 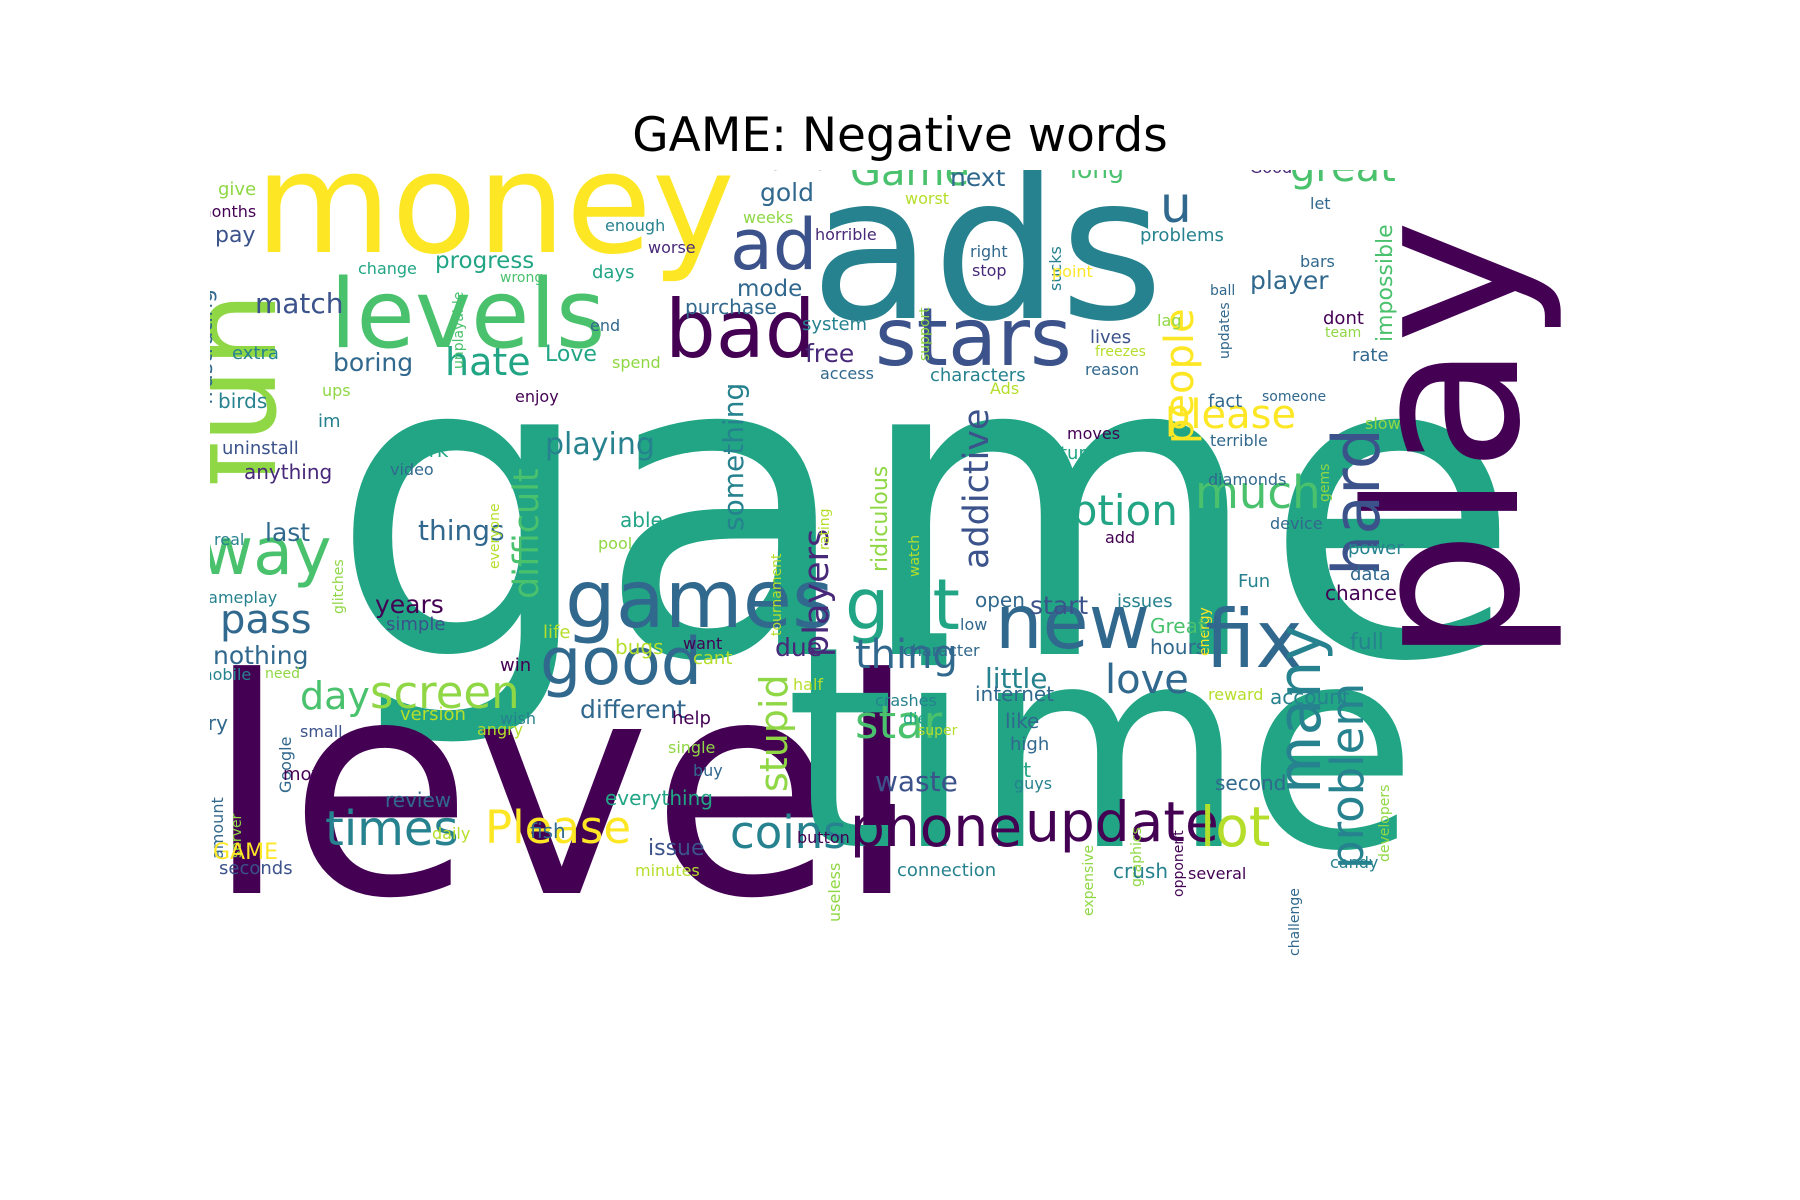 What do you see at coordinates (941, 650) in the screenshot?
I see `cloud-word: character` at bounding box center [941, 650].